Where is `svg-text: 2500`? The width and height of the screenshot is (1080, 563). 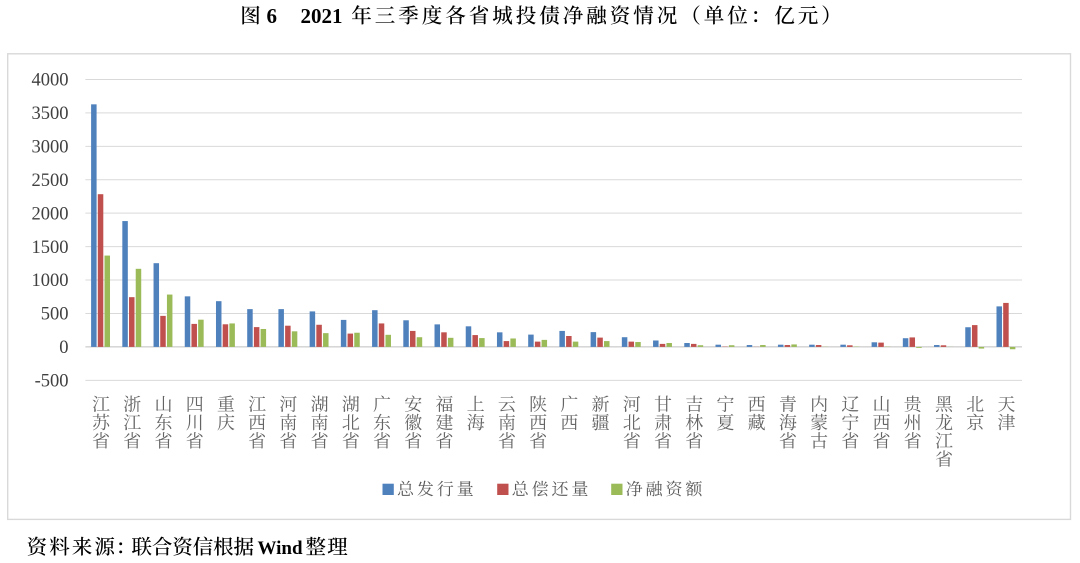
svg-text: 2500 is located at coordinates (50, 181).